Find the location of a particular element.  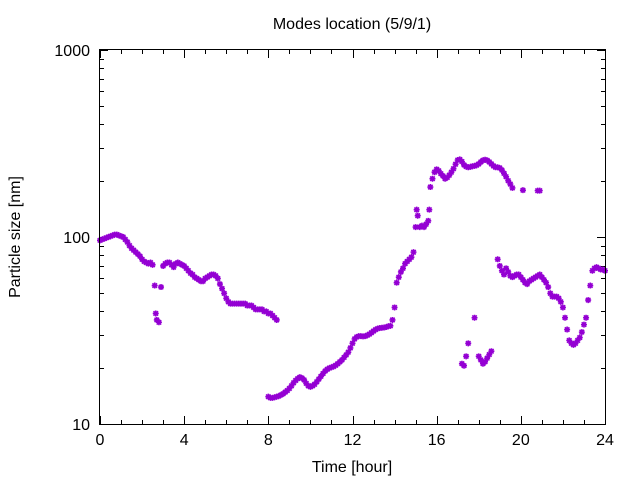

x-tick-label: 16 is located at coordinates (437, 440).